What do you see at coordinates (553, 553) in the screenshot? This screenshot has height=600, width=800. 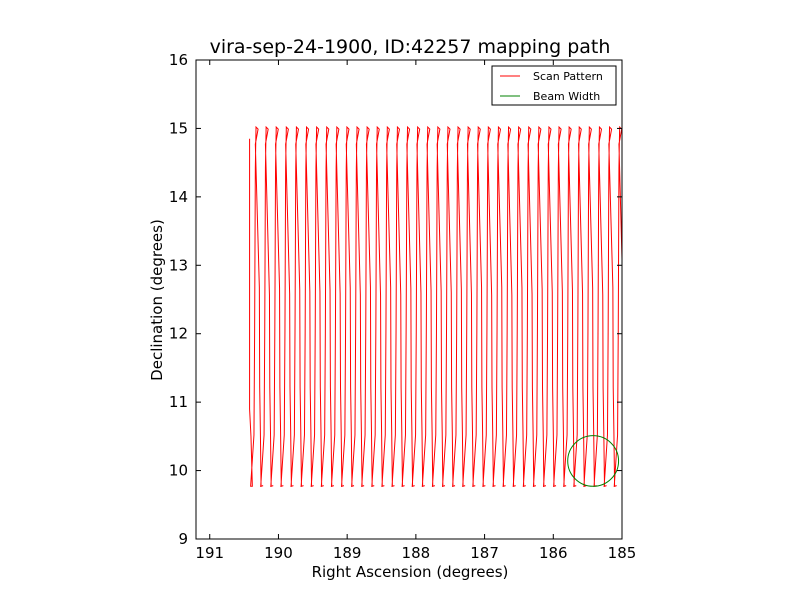 I see `x-tick-label: 186` at bounding box center [553, 553].